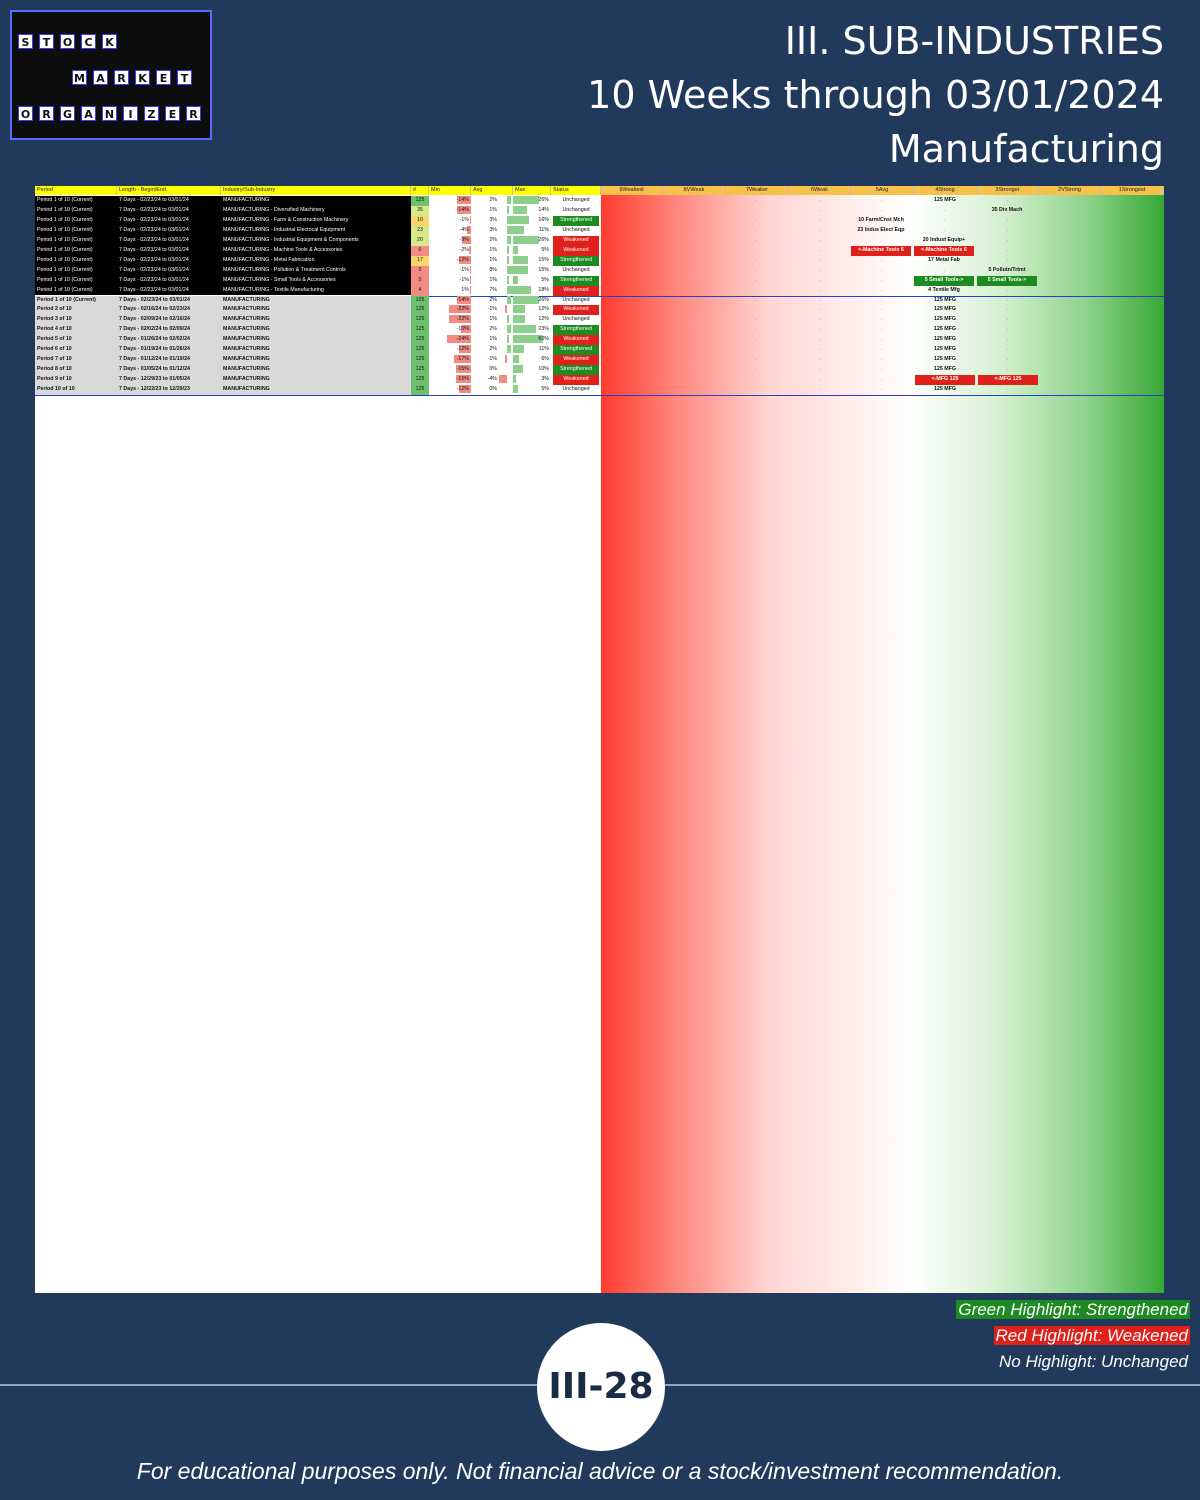 The image size is (1200, 1500). What do you see at coordinates (545, 249) in the screenshot?
I see `max-cell: 5%` at bounding box center [545, 249].